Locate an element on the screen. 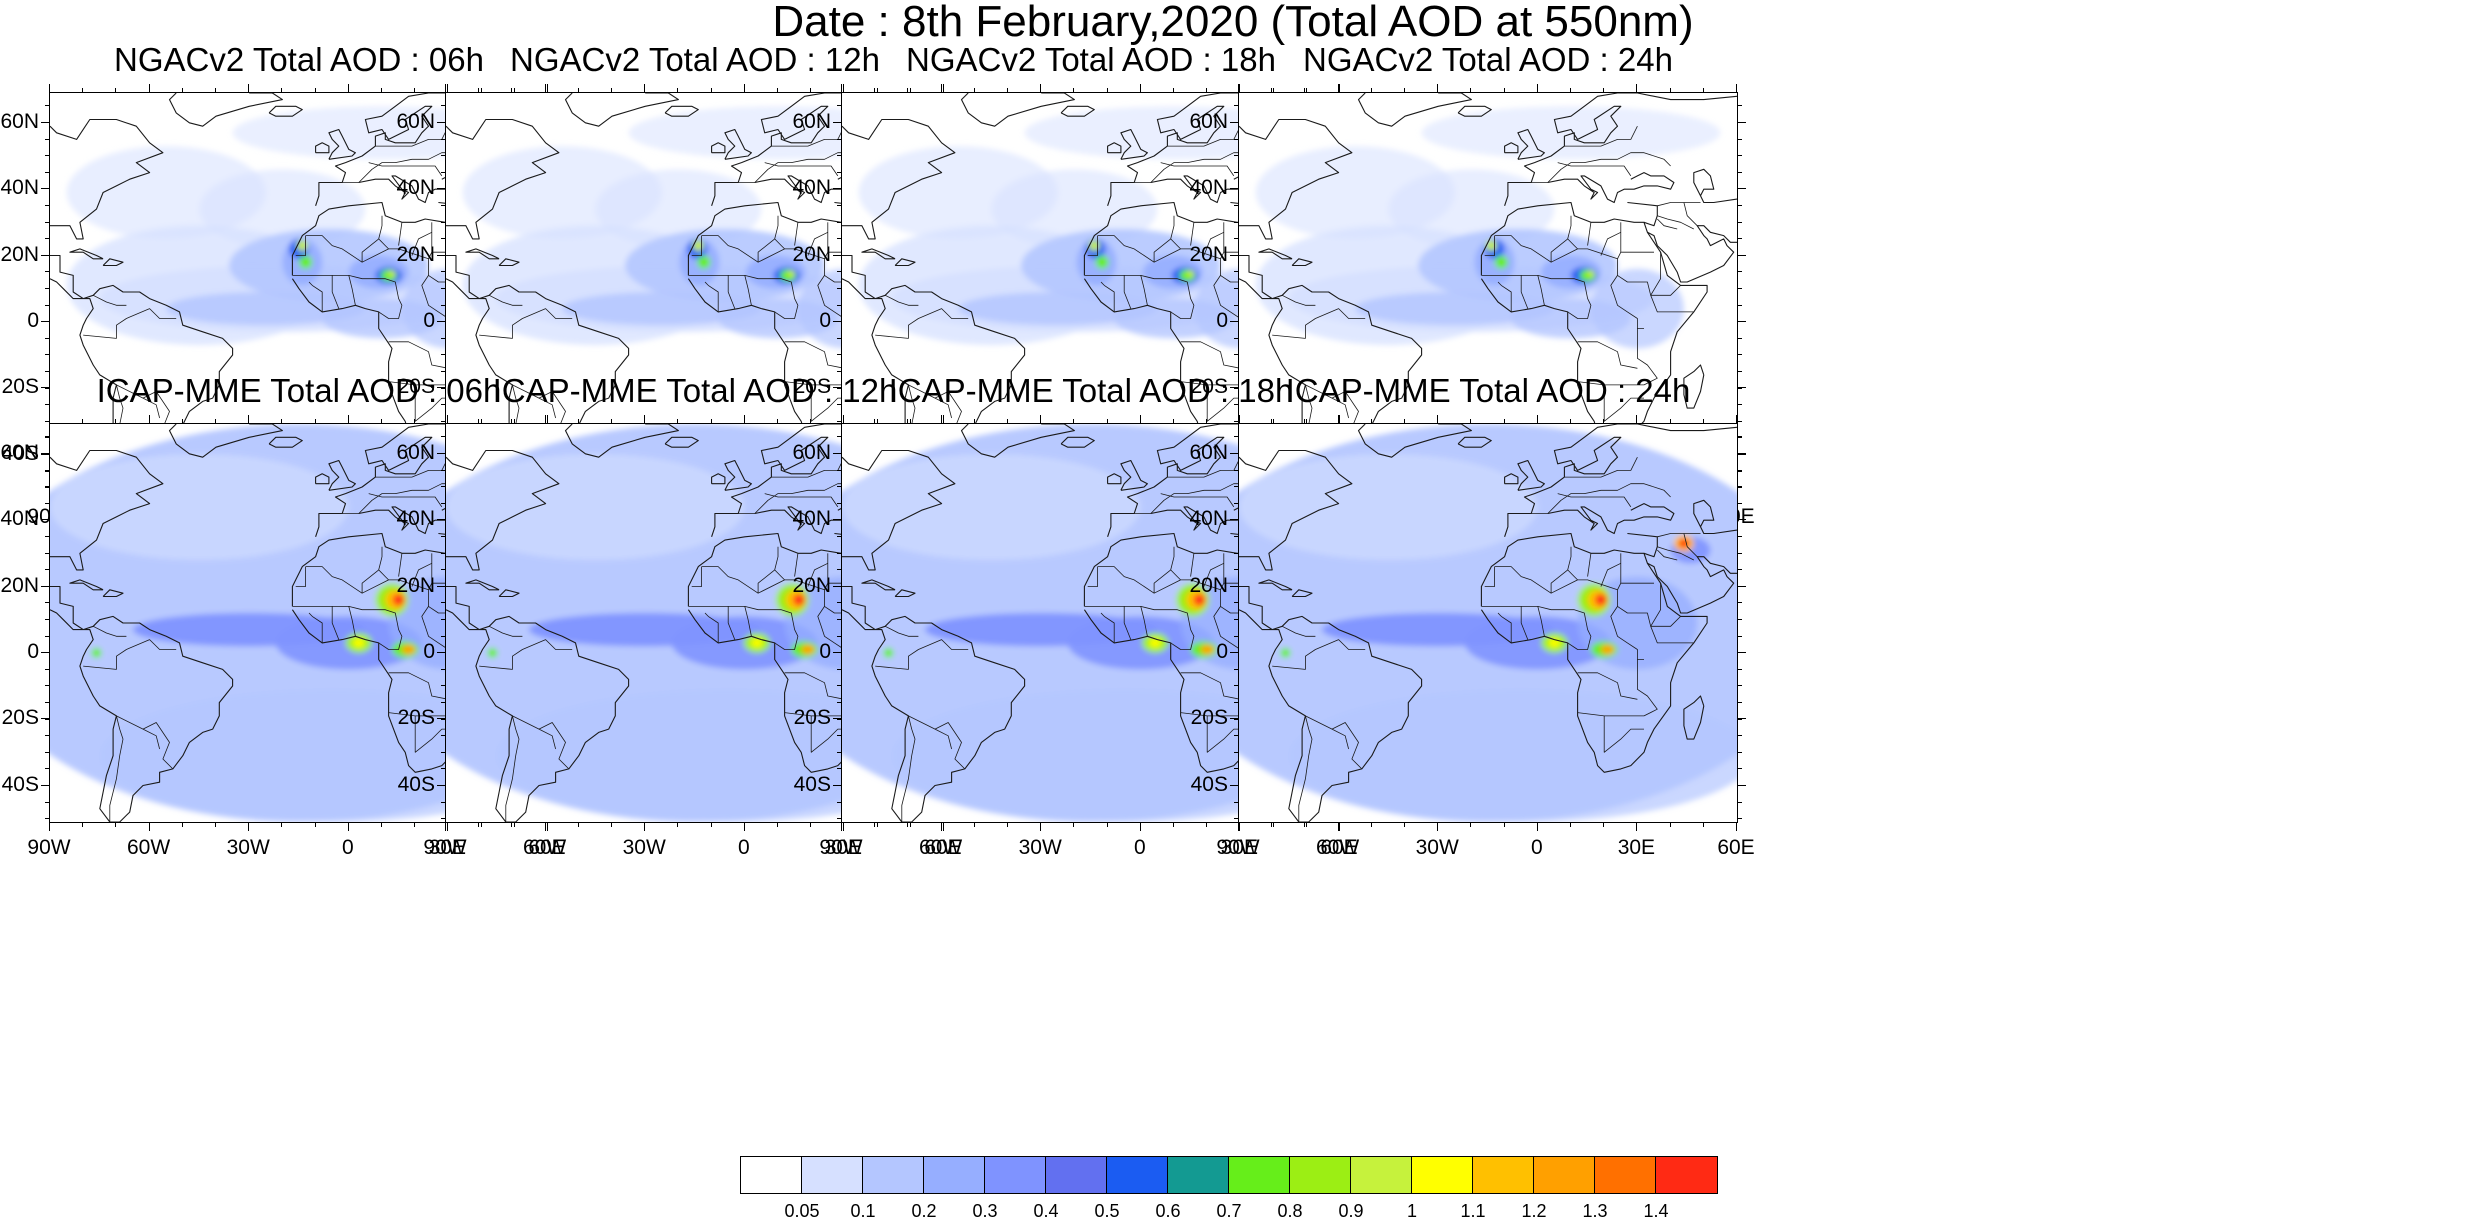 The width and height of the screenshot is (2466, 1222). colorbar-label: 1.1 is located at coordinates (1473, 1211).